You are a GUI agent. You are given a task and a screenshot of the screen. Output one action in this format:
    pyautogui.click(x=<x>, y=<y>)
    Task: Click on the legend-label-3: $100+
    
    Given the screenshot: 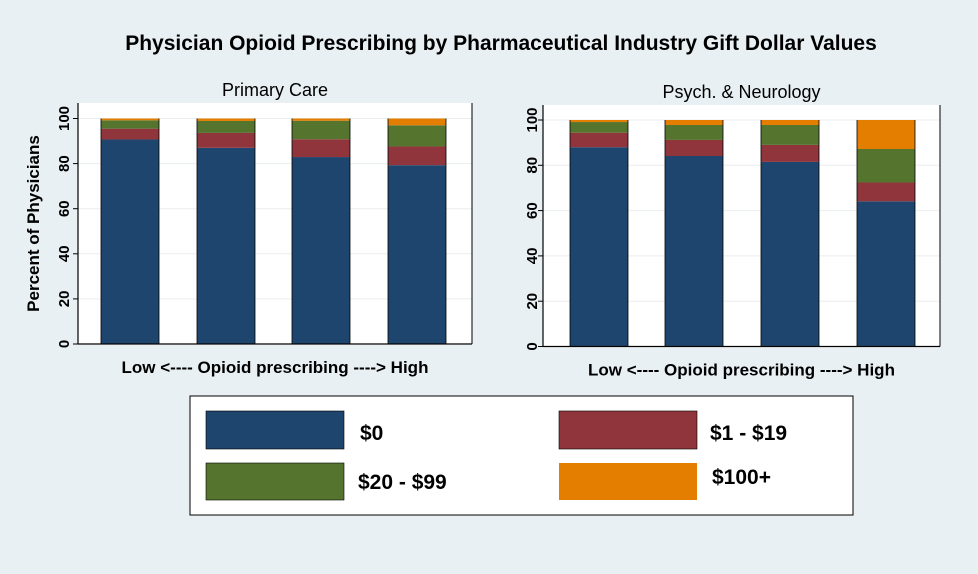 What is the action you would take?
    pyautogui.click(x=741, y=477)
    